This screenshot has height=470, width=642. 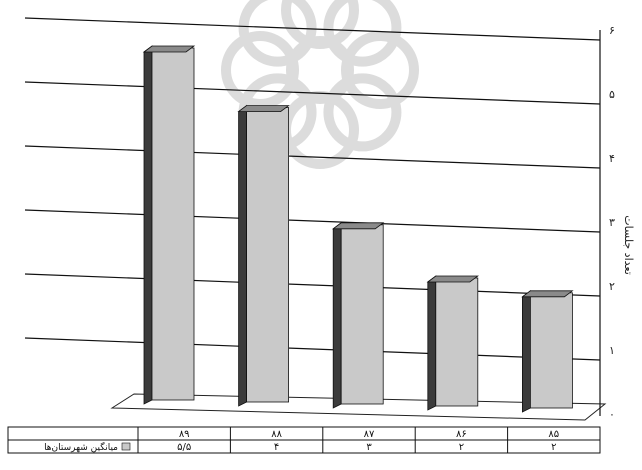 I want to click on legend-swatch, so click(x=126, y=446).